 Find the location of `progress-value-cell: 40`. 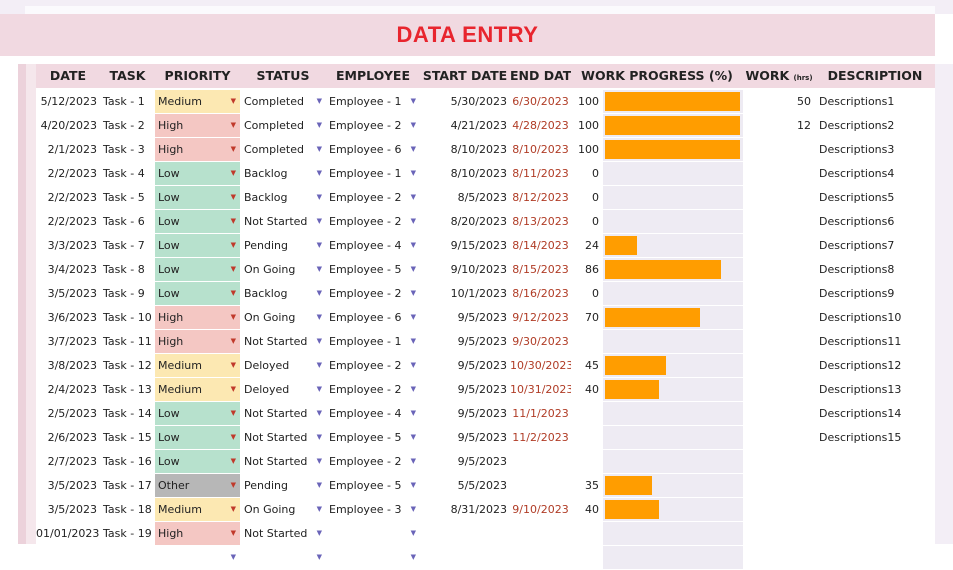

progress-value-cell: 40 is located at coordinates (592, 509).